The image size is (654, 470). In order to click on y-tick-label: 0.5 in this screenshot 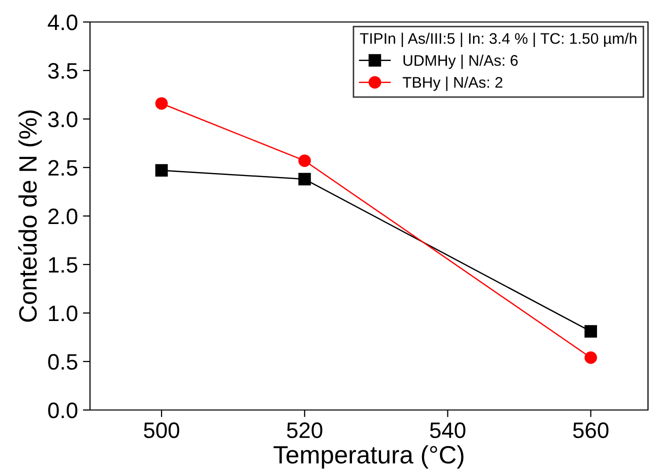, I will do `click(63, 362)`.